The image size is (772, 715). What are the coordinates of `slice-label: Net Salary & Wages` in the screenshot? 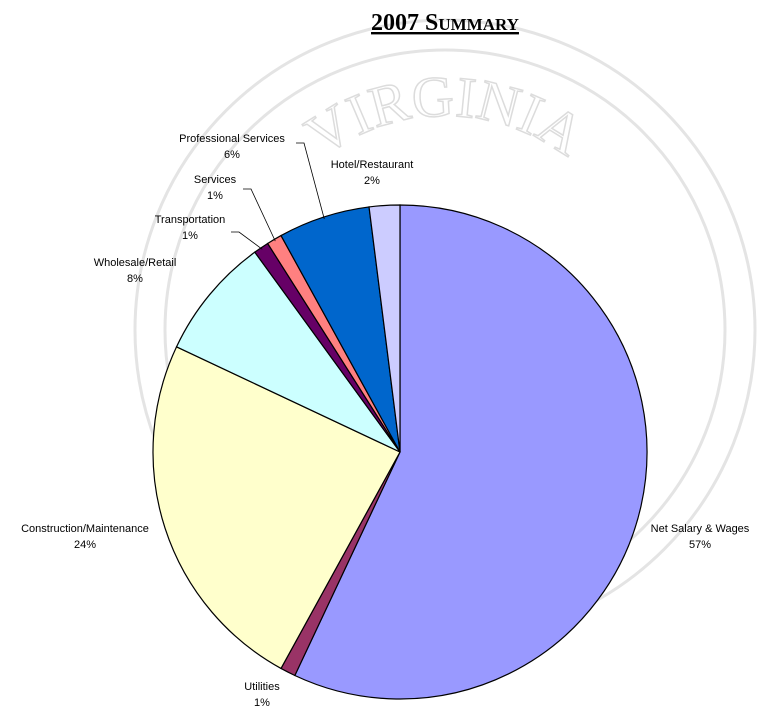 It's located at (700, 529).